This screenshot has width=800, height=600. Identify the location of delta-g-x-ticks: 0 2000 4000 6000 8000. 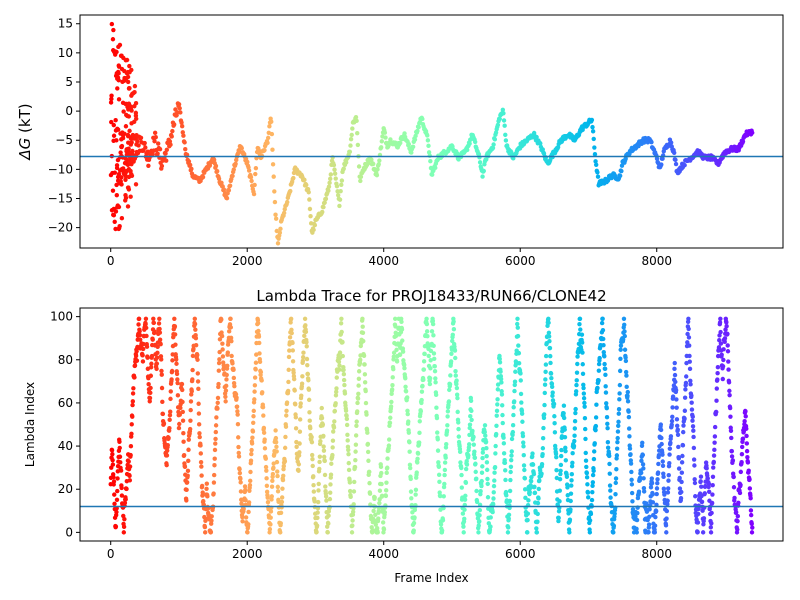
(389, 258).